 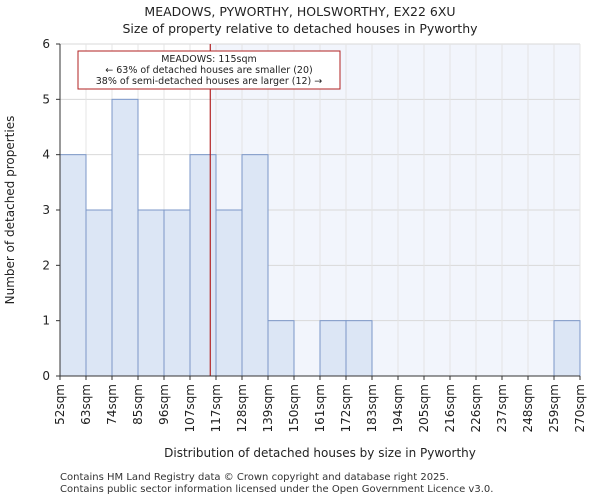 What do you see at coordinates (209, 59) in the screenshot?
I see `annotation-line: MEADOWS: 115sqm` at bounding box center [209, 59].